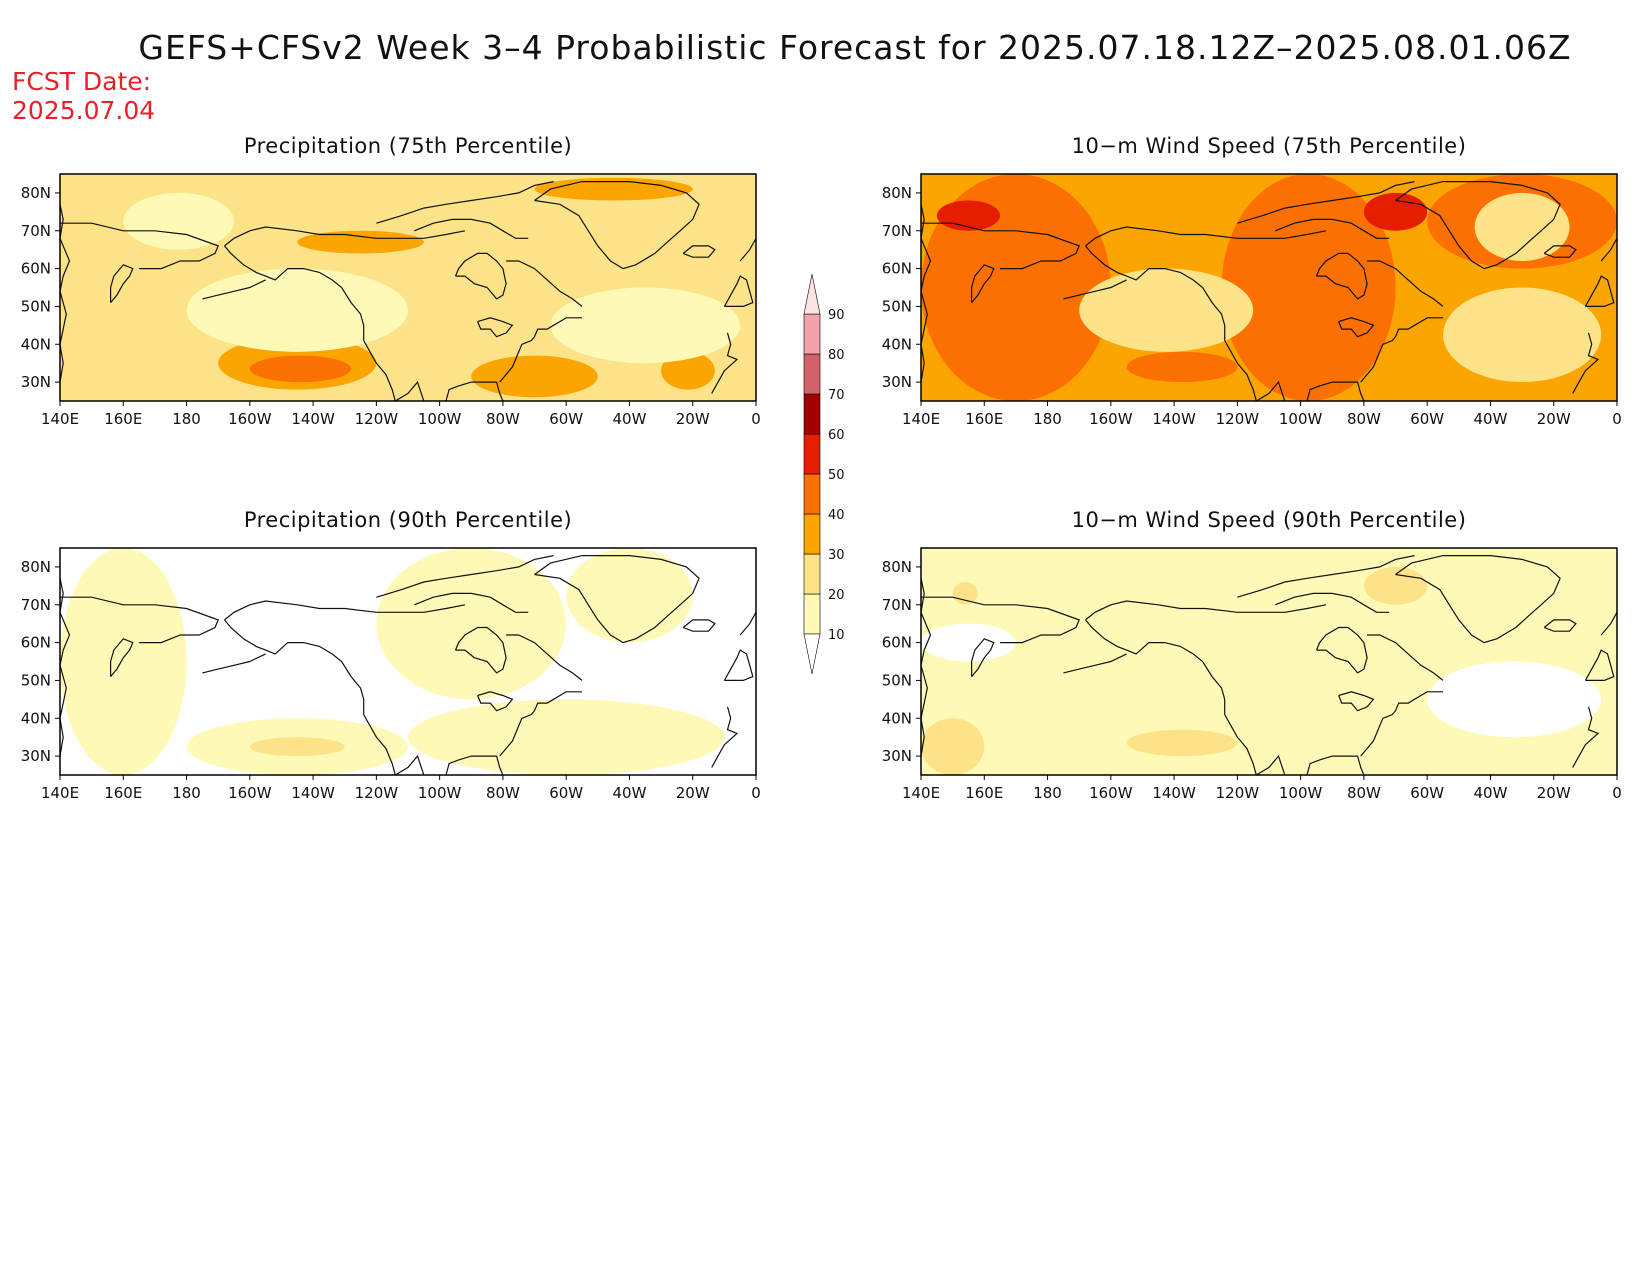  Describe the element at coordinates (186, 419) in the screenshot. I see `lon-label: 180` at that location.